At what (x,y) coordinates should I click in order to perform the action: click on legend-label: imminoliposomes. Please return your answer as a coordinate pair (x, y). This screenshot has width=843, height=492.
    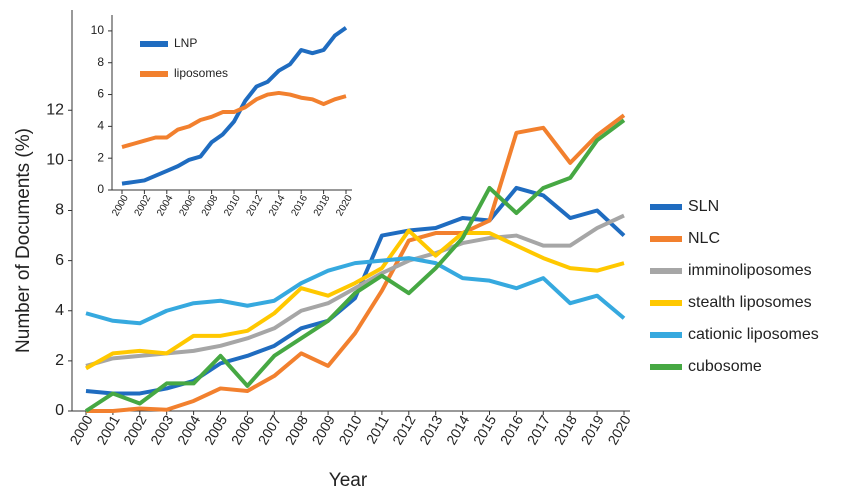
    Looking at the image, I should click on (750, 270).